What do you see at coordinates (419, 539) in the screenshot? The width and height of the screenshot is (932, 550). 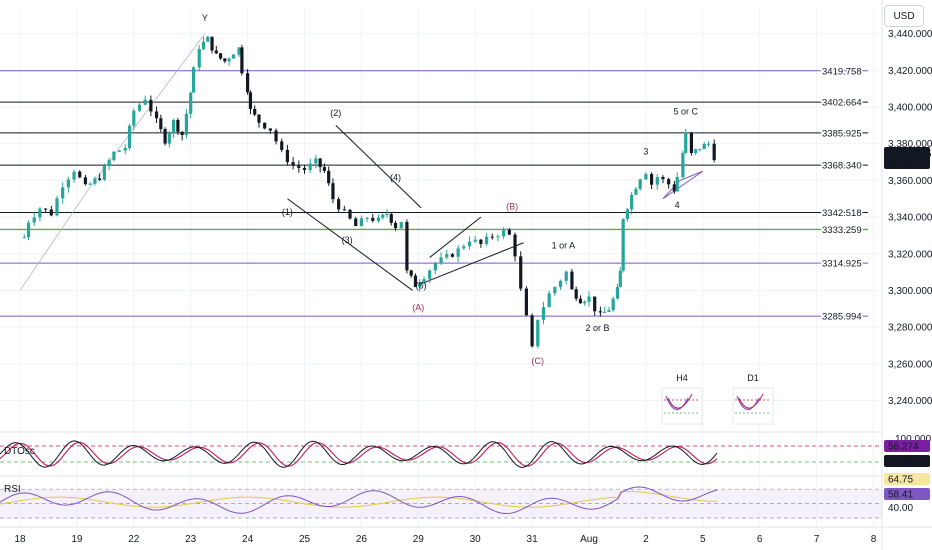 I see `time-tick-label: 29` at bounding box center [419, 539].